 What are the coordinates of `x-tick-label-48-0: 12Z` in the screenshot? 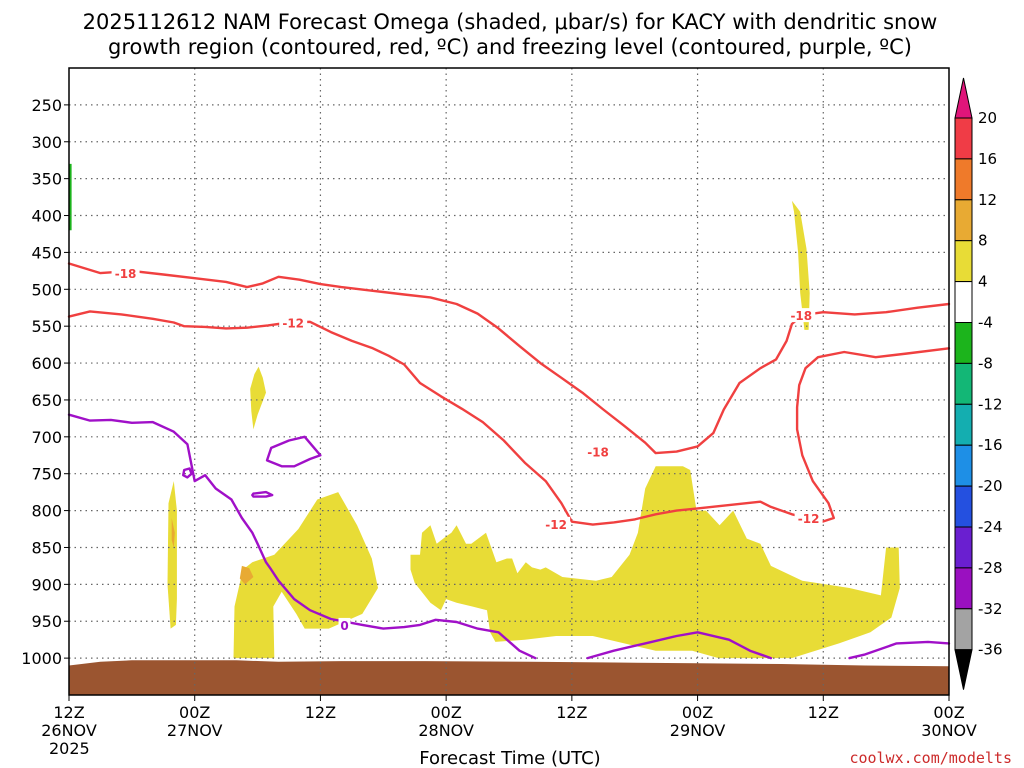 It's located at (571, 712).